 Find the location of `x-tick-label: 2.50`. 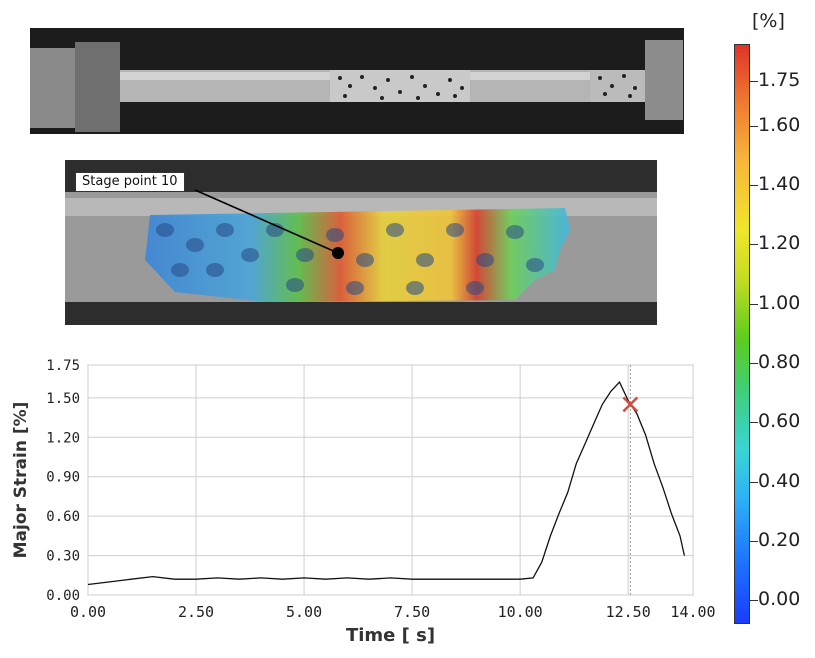

x-tick-label: 2.50 is located at coordinates (196, 612).